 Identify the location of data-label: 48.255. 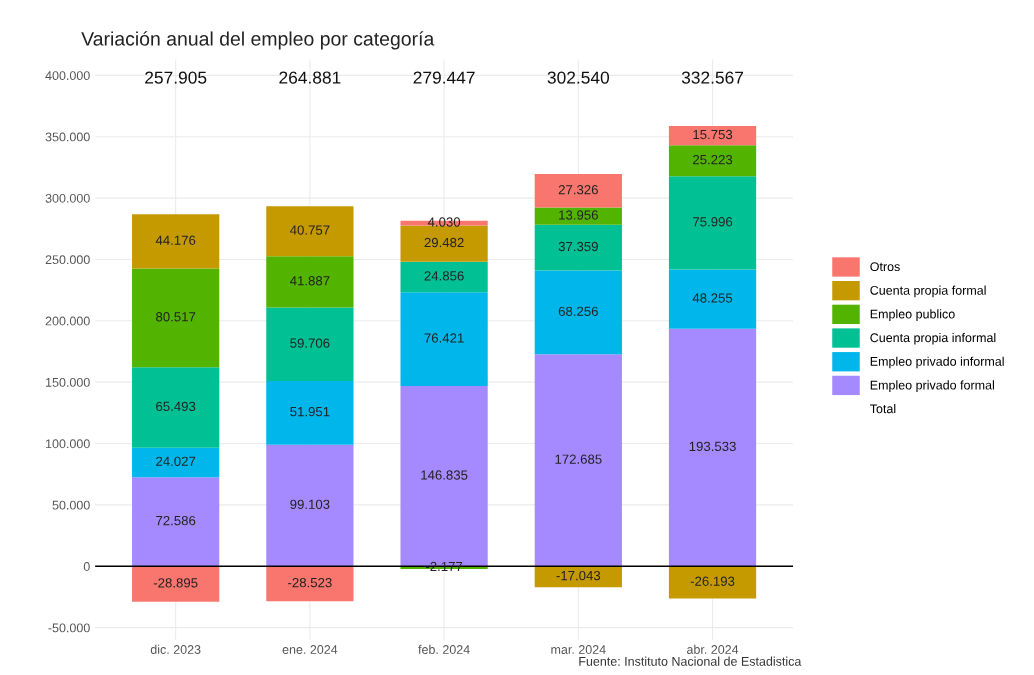
(712, 298).